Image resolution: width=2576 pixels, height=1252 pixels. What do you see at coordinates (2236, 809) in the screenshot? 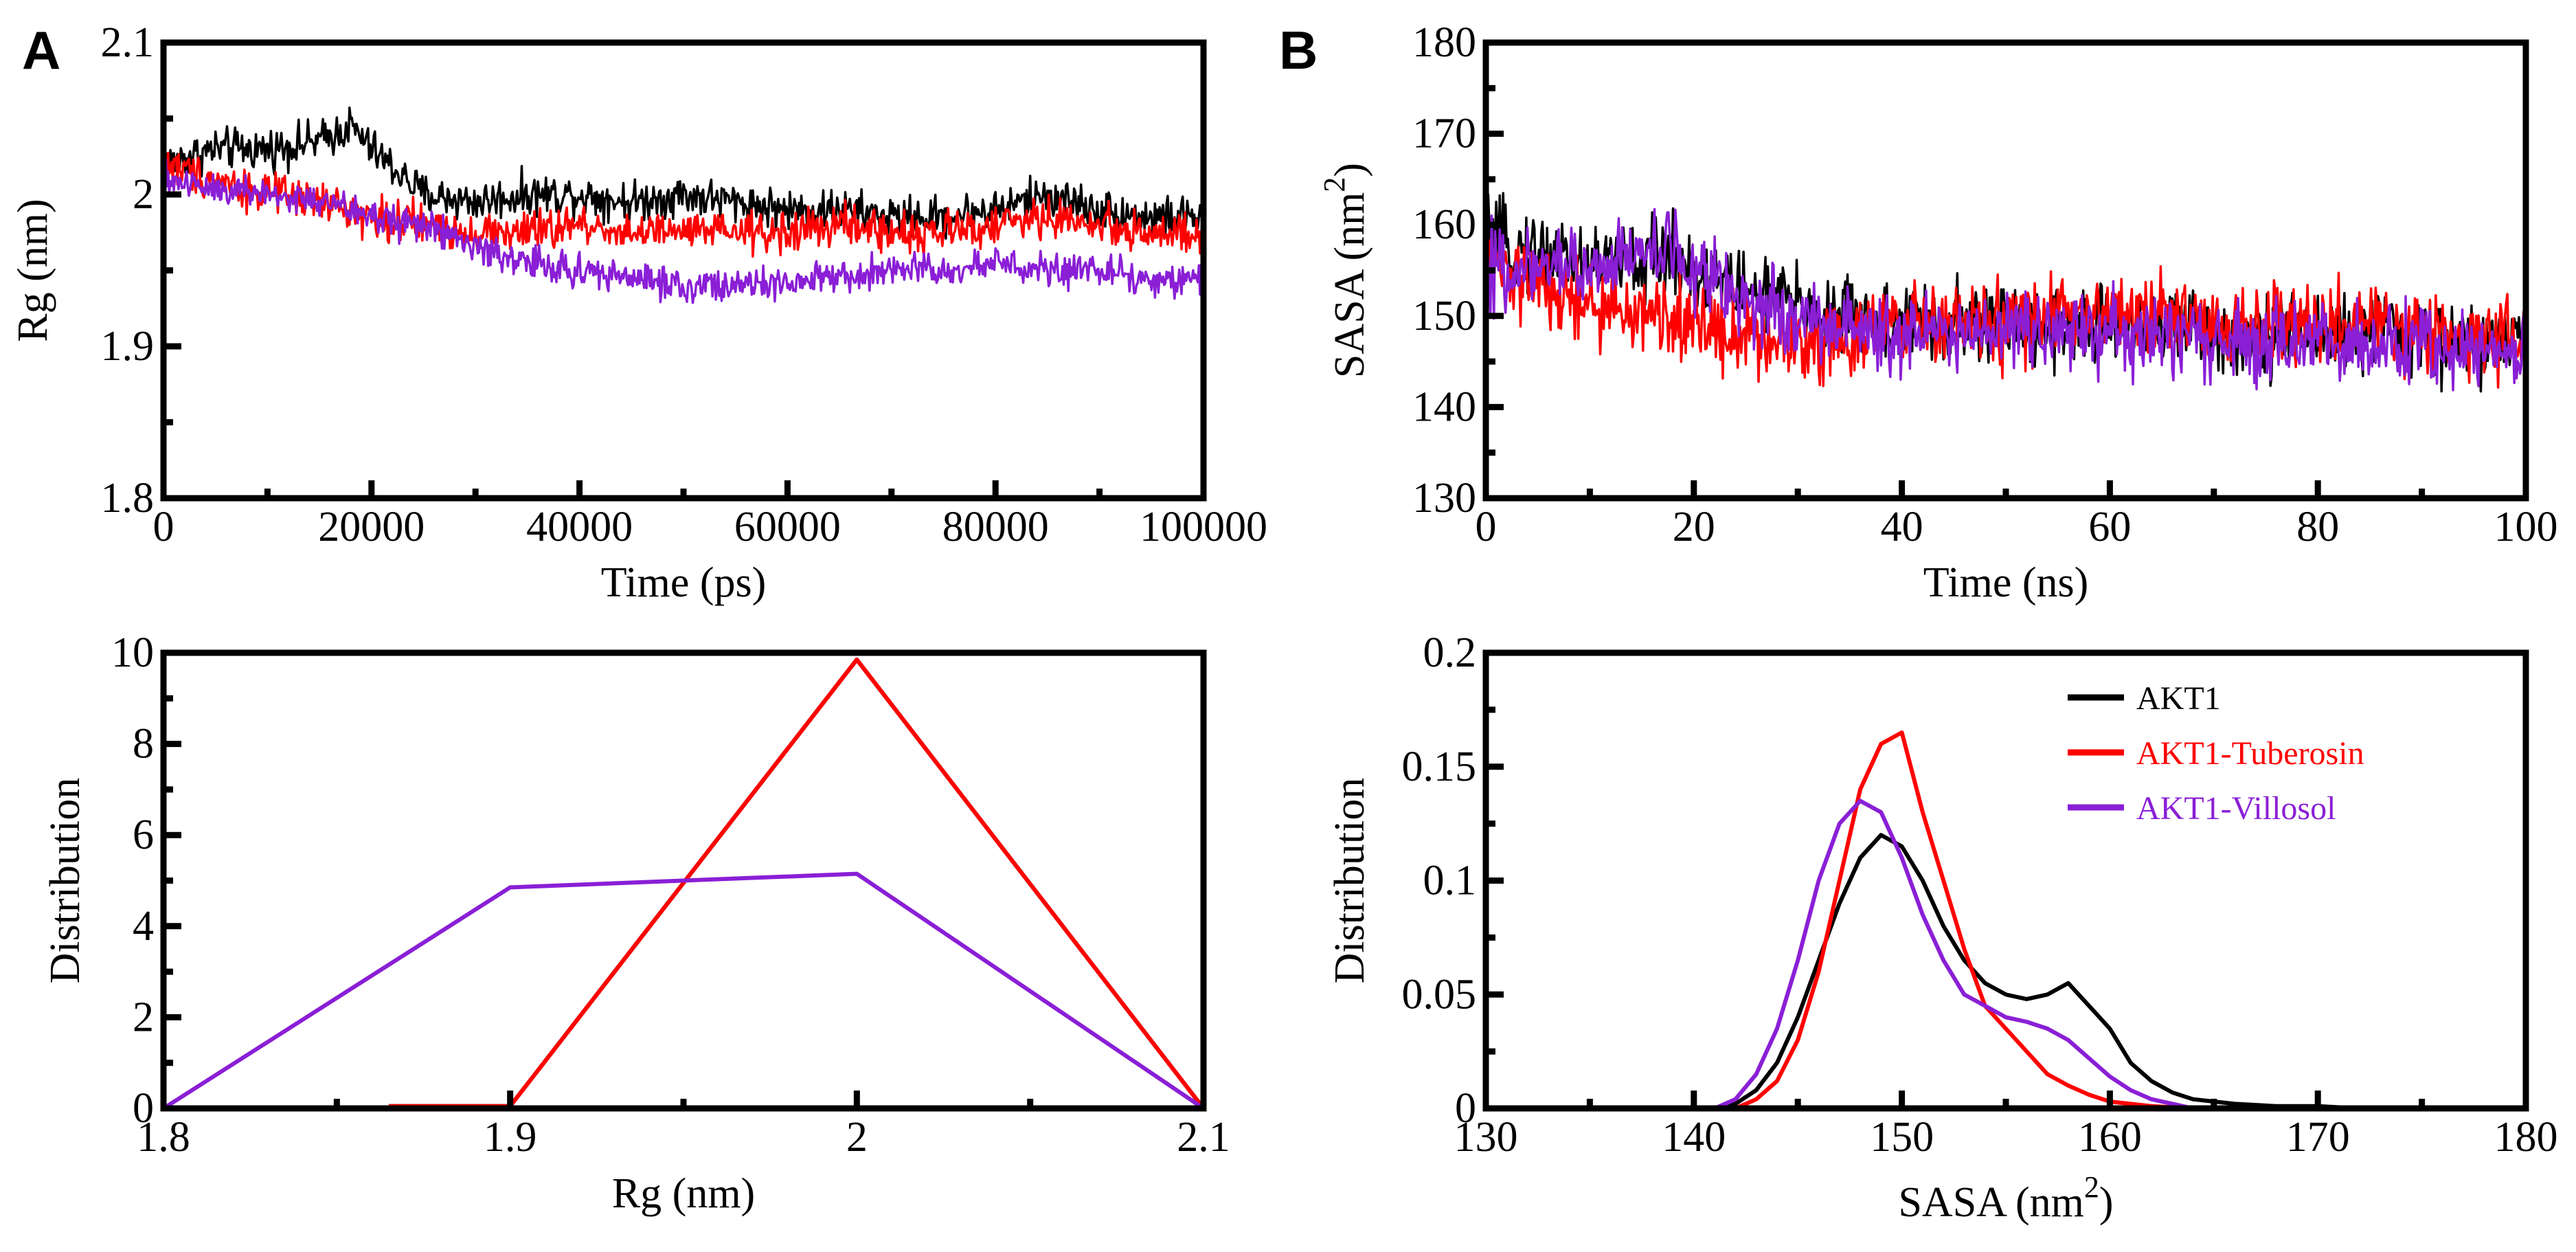
I see `legend-label-akt1-villosol: AKT1-Villosol` at bounding box center [2236, 809].